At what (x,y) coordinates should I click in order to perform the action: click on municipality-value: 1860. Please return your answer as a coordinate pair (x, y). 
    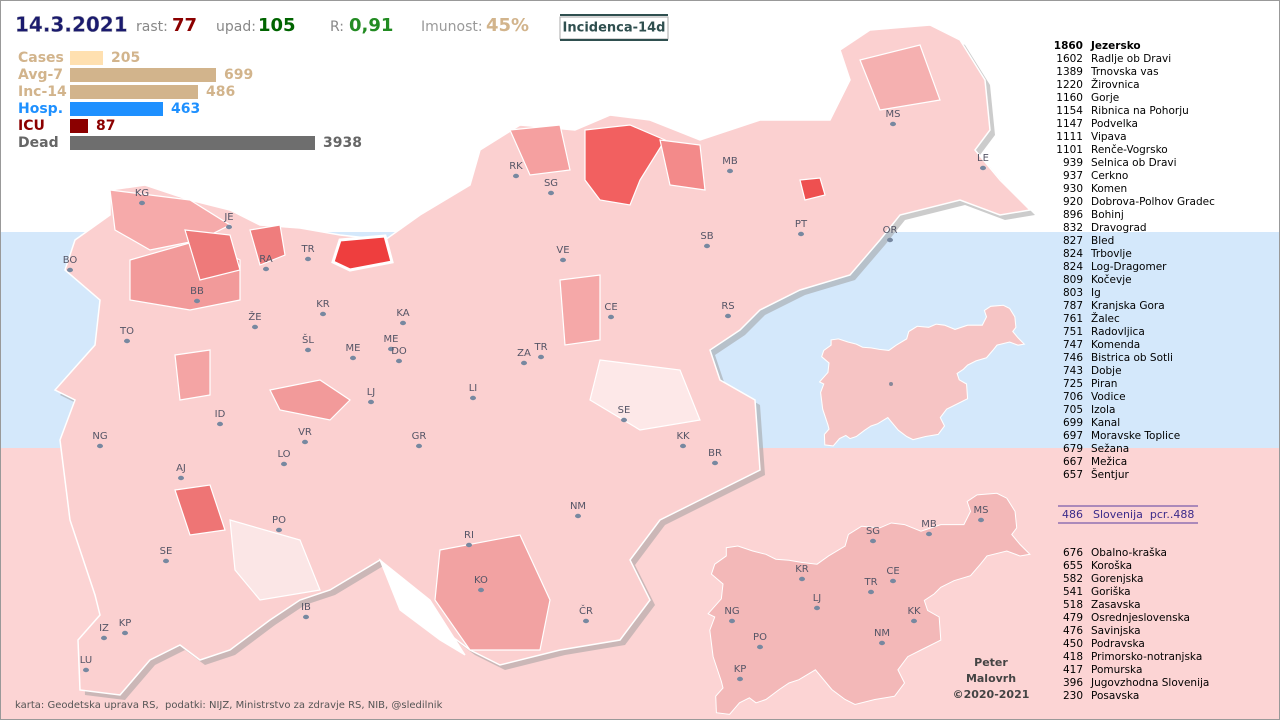
    Looking at the image, I should click on (1068, 46).